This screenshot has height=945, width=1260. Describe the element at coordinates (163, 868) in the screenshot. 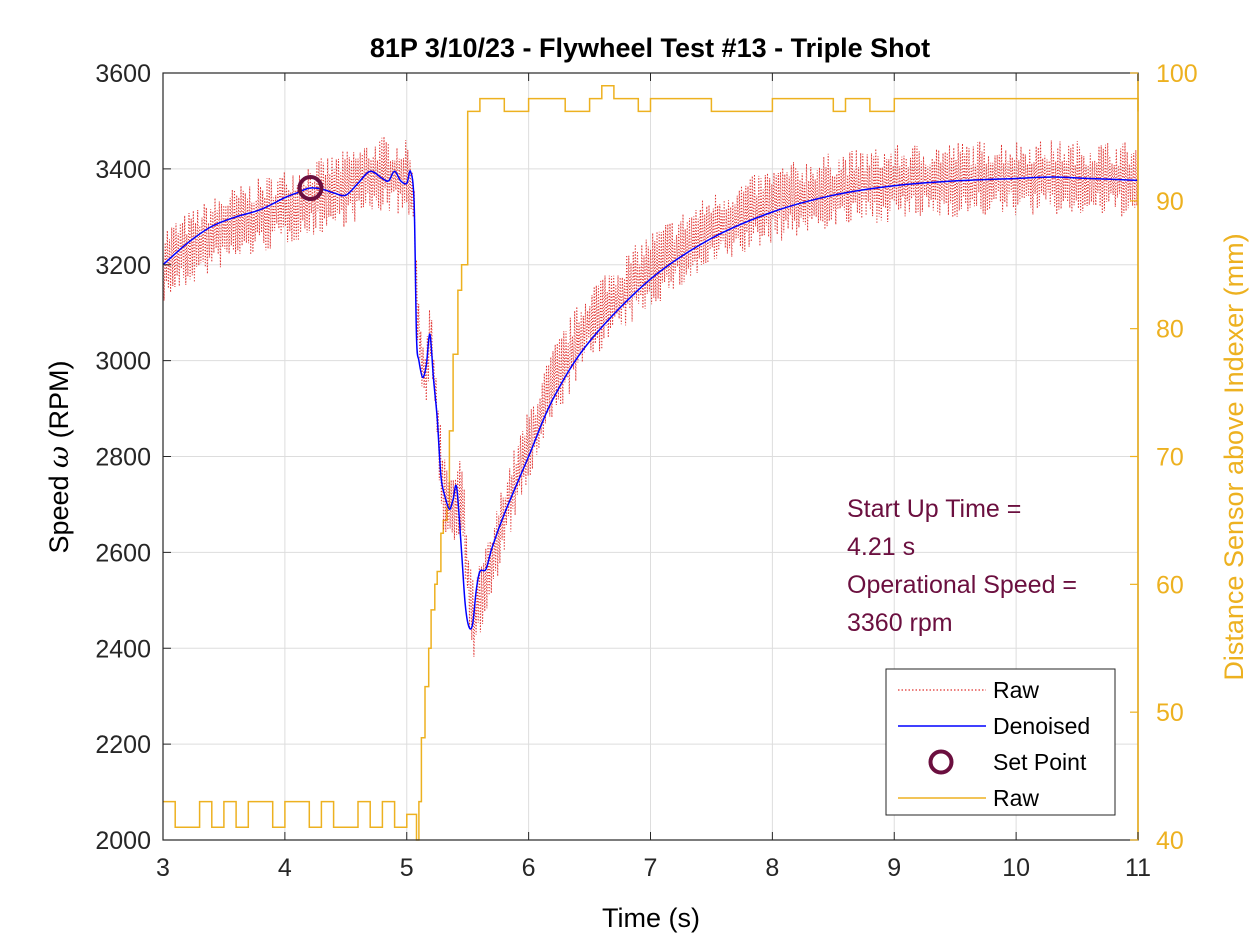

I see `x-tick-label: 3` at that location.